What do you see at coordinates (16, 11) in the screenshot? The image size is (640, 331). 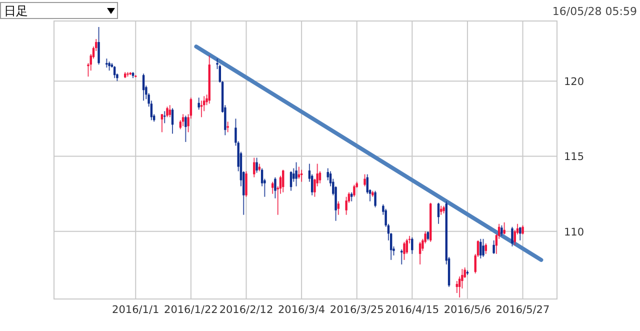 I see `annotation: 日足` at bounding box center [16, 11].